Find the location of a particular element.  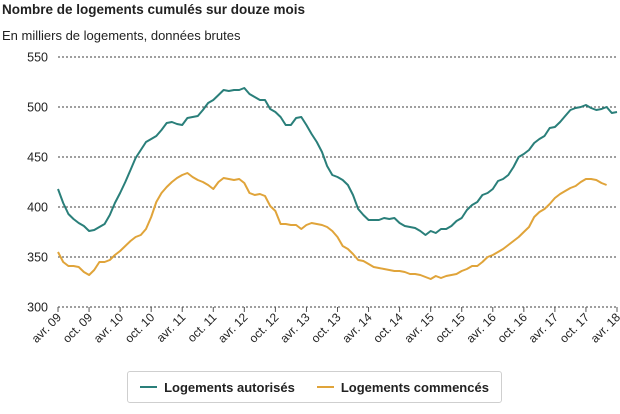

x-tick-label: oct. 13 is located at coordinates (326, 328).